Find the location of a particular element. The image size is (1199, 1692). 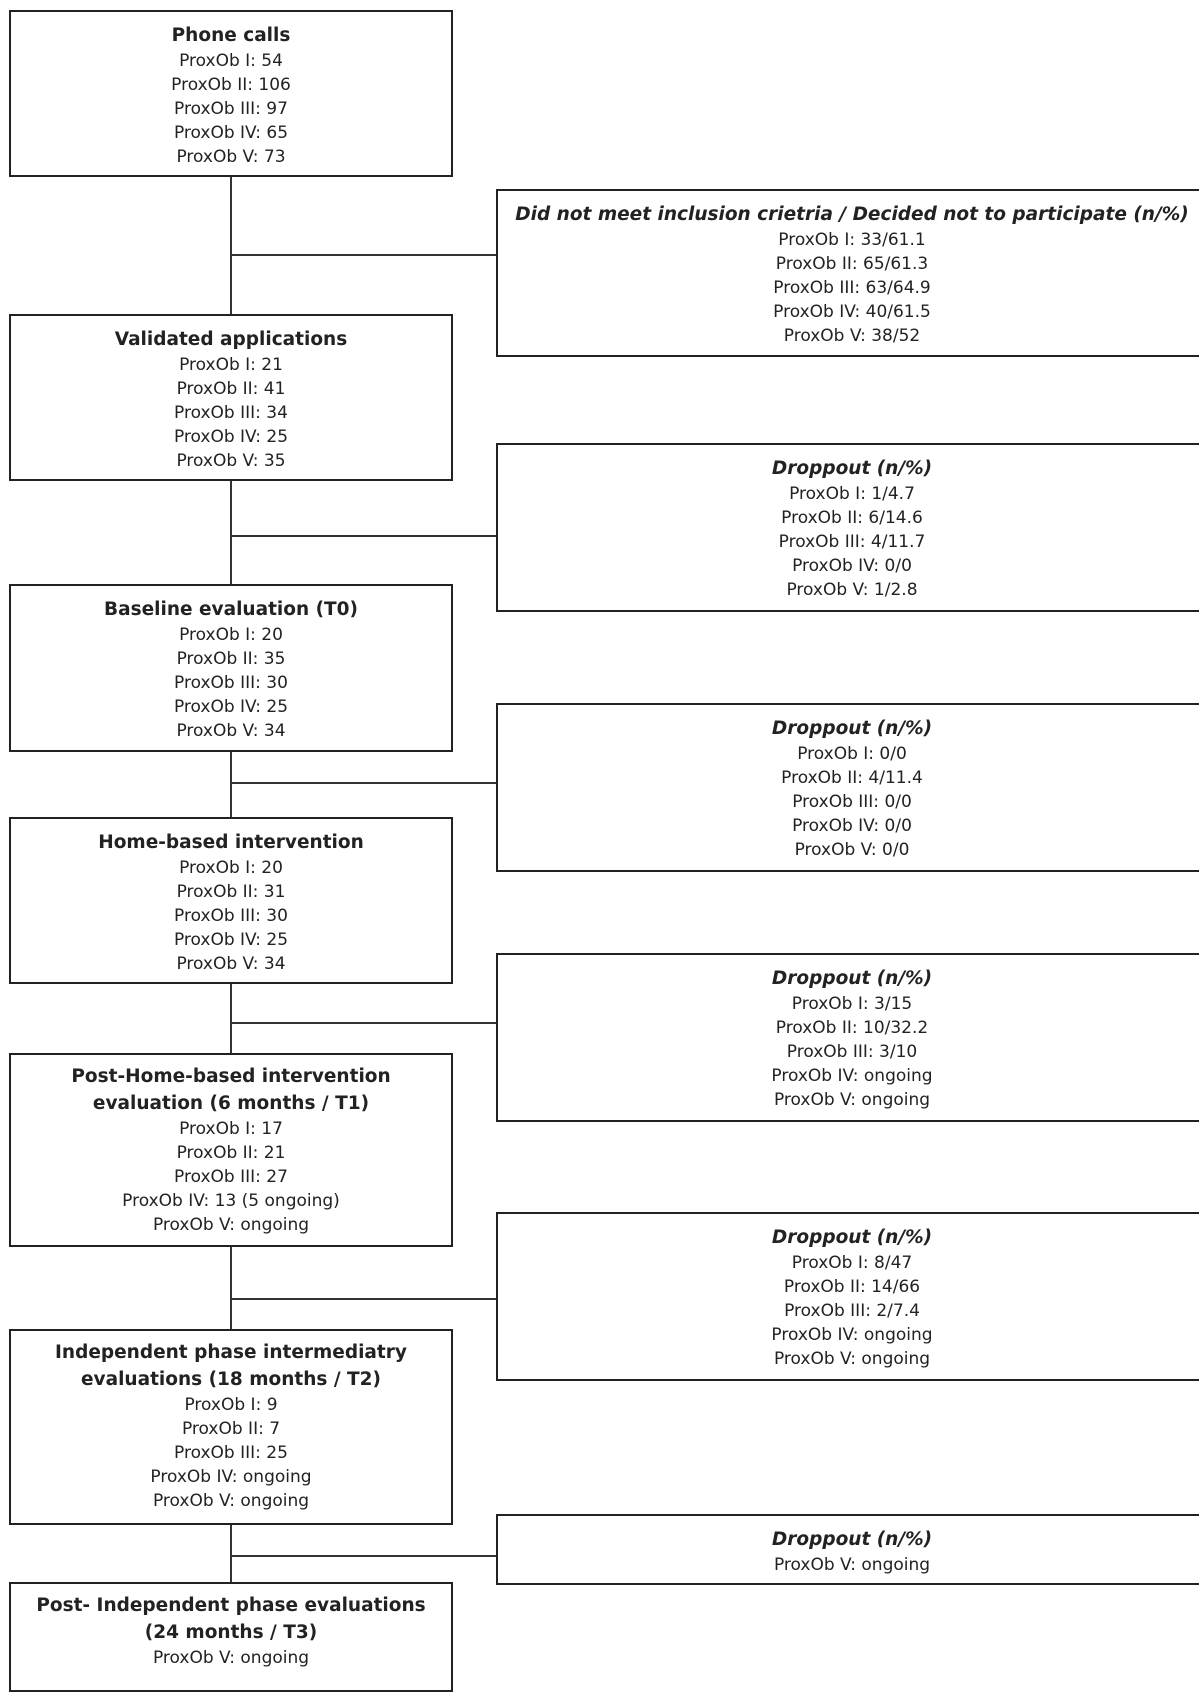

box-line: ProxOb III: 3/10 is located at coordinates (852, 1052).